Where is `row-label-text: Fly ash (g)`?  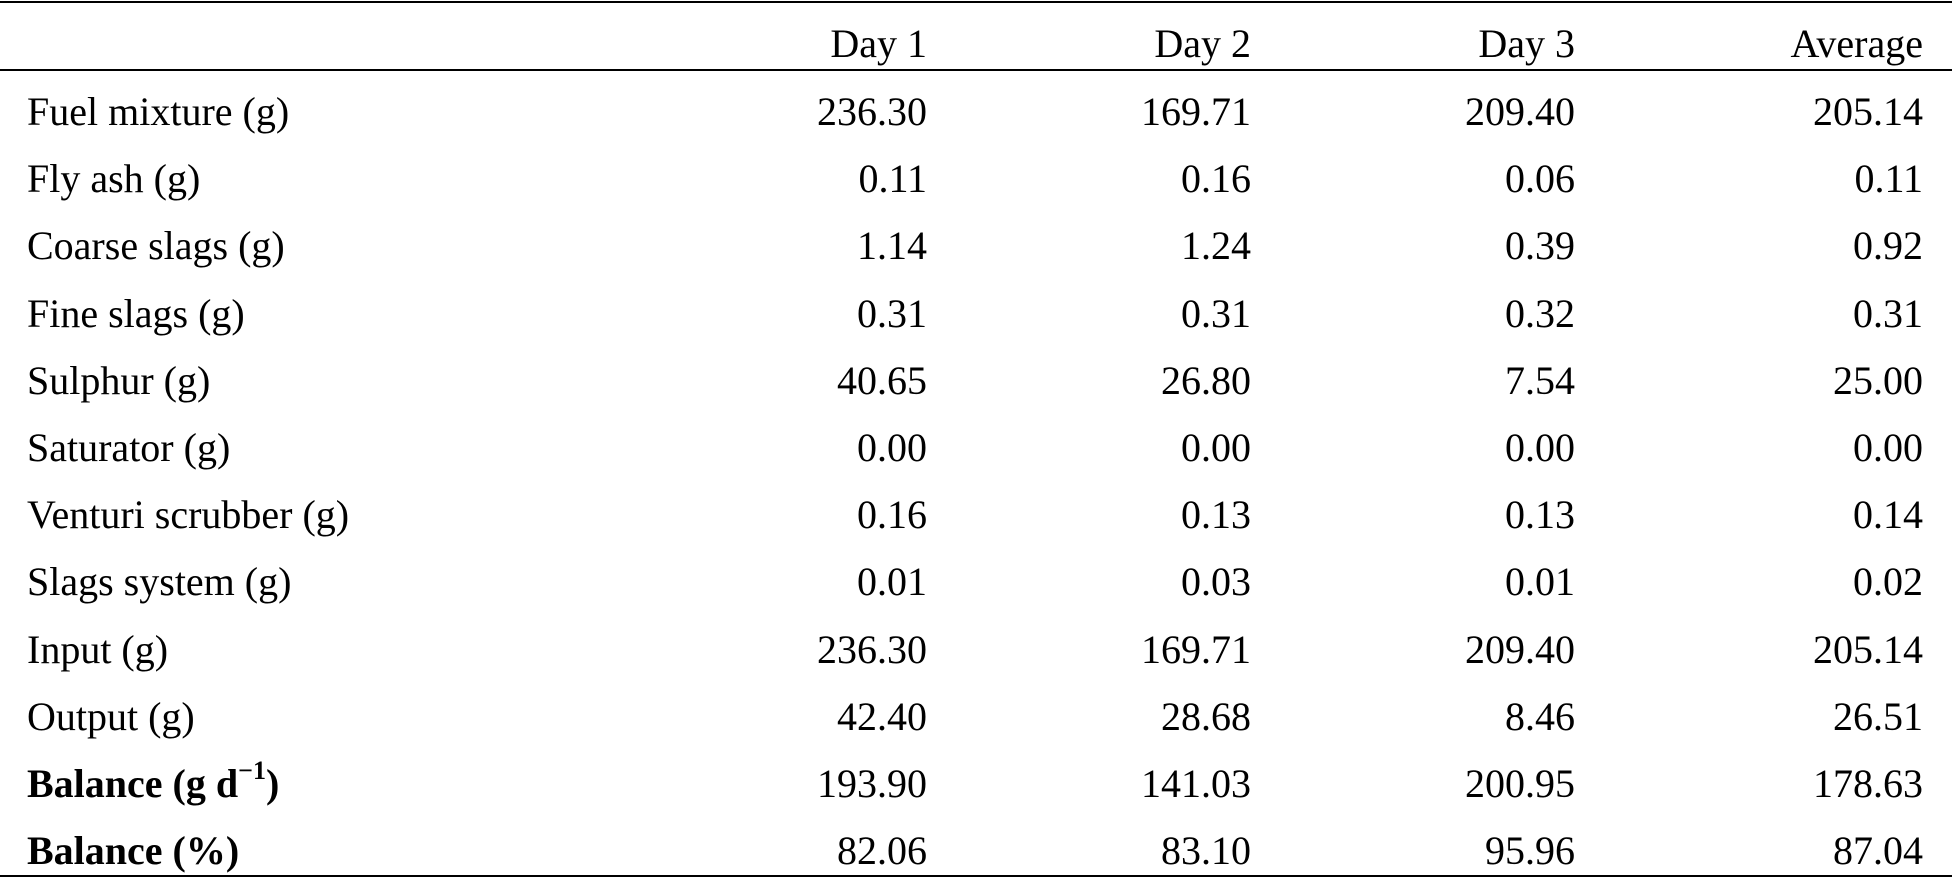 row-label-text: Fly ash (g) is located at coordinates (114, 179).